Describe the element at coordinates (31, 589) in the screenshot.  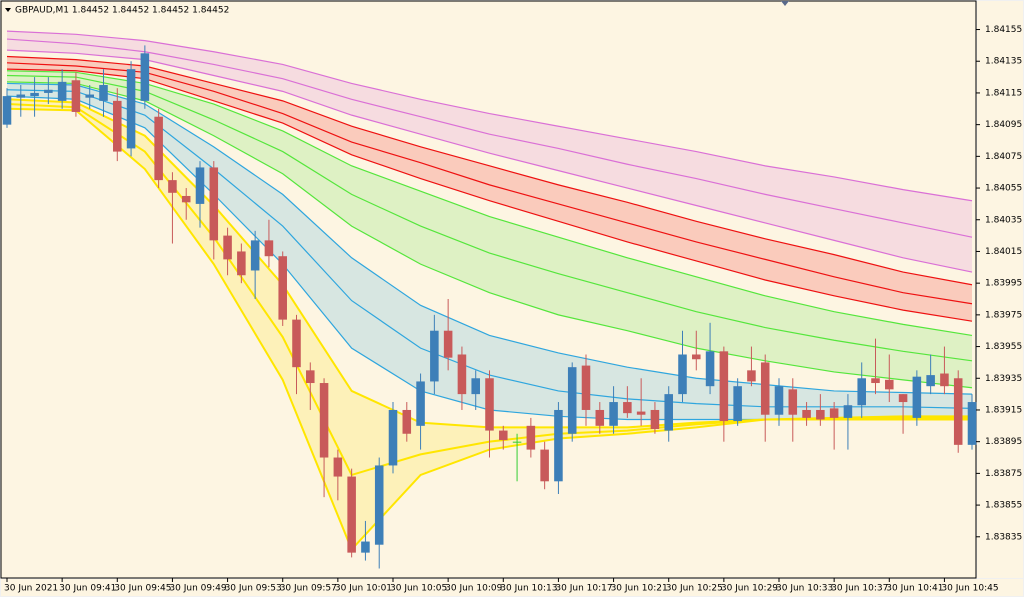
I see `x-tick-label: 30 Jun 2021` at that location.